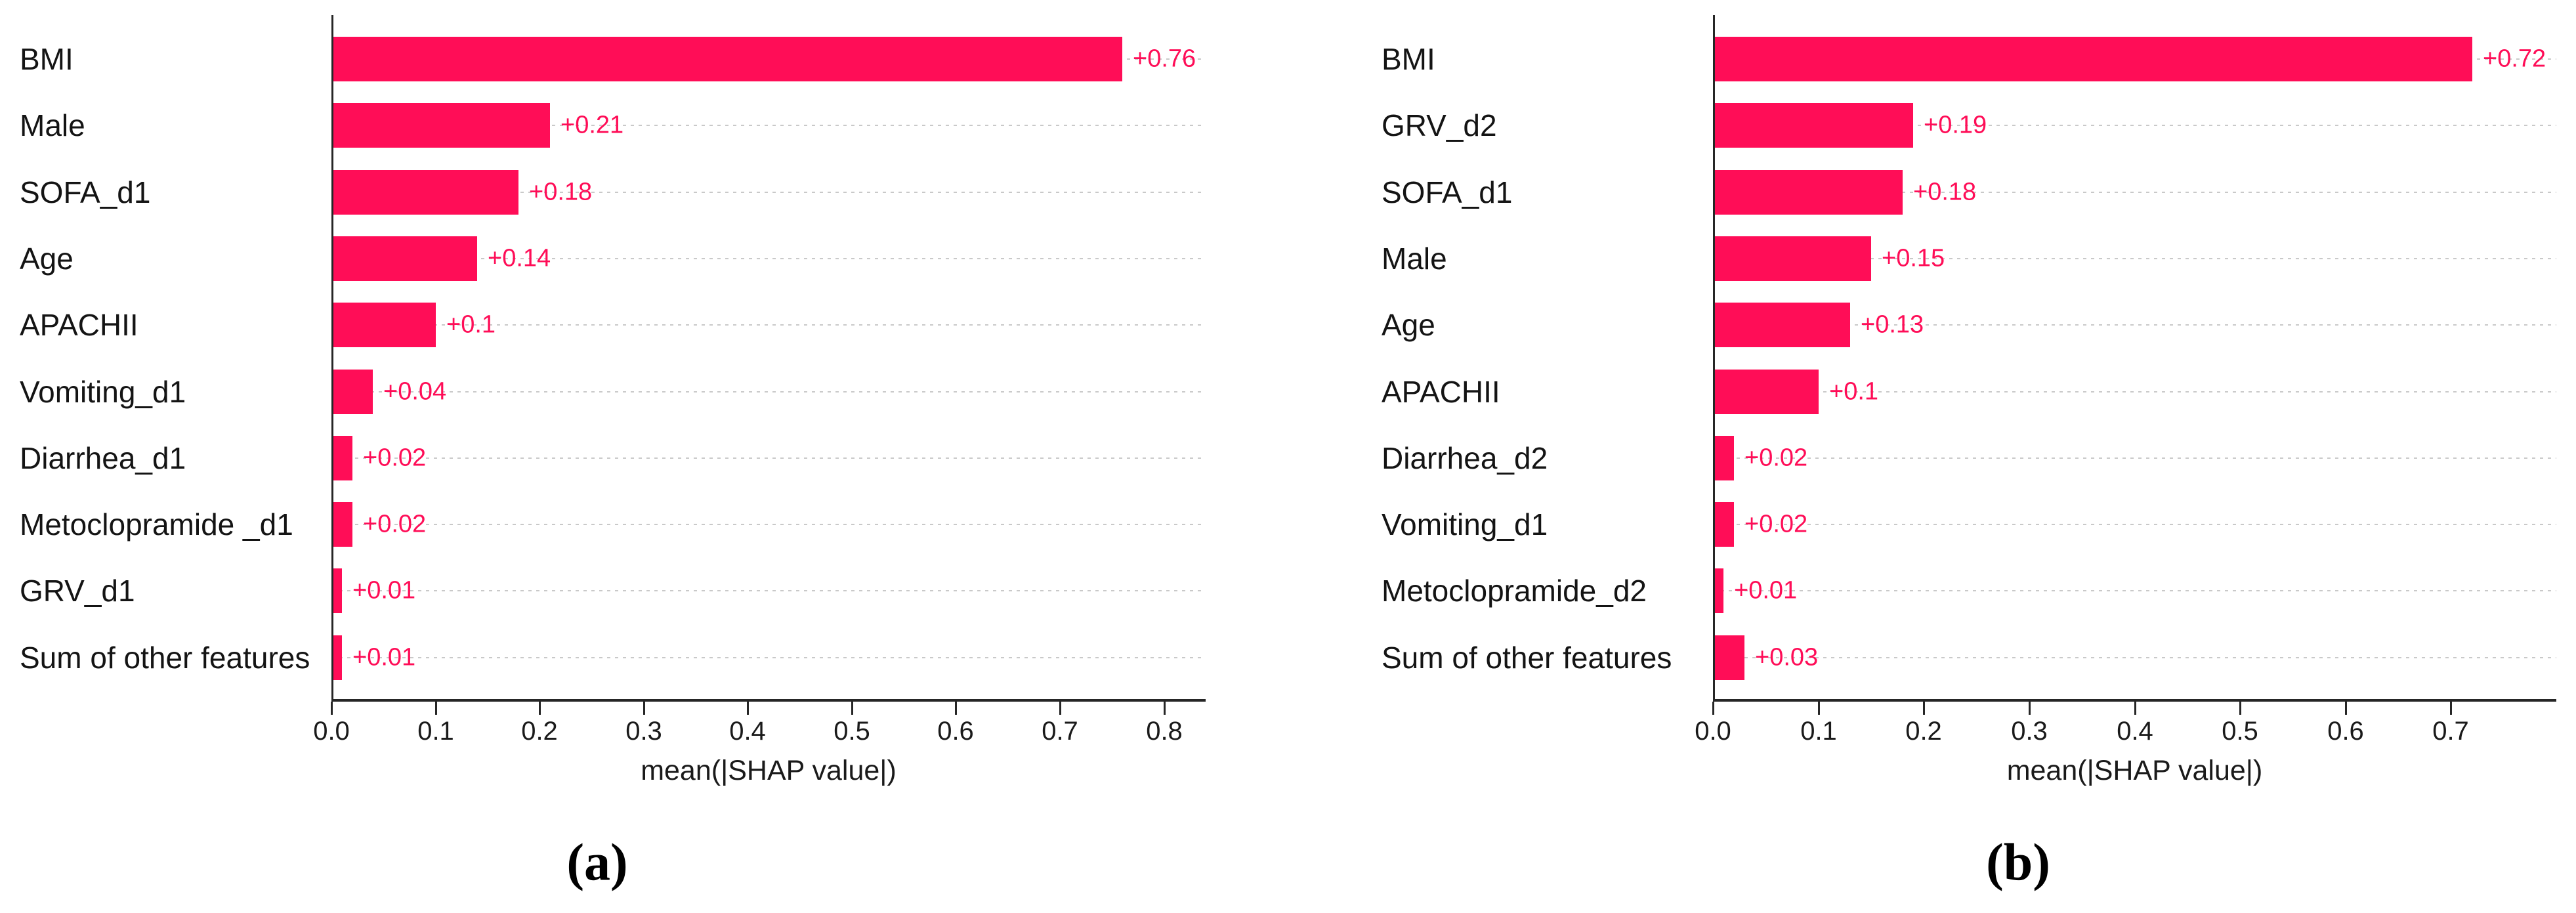 Image resolution: width=2576 pixels, height=913 pixels. I want to click on x-axis-label-b: mean(|SHAP value|), so click(2134, 770).